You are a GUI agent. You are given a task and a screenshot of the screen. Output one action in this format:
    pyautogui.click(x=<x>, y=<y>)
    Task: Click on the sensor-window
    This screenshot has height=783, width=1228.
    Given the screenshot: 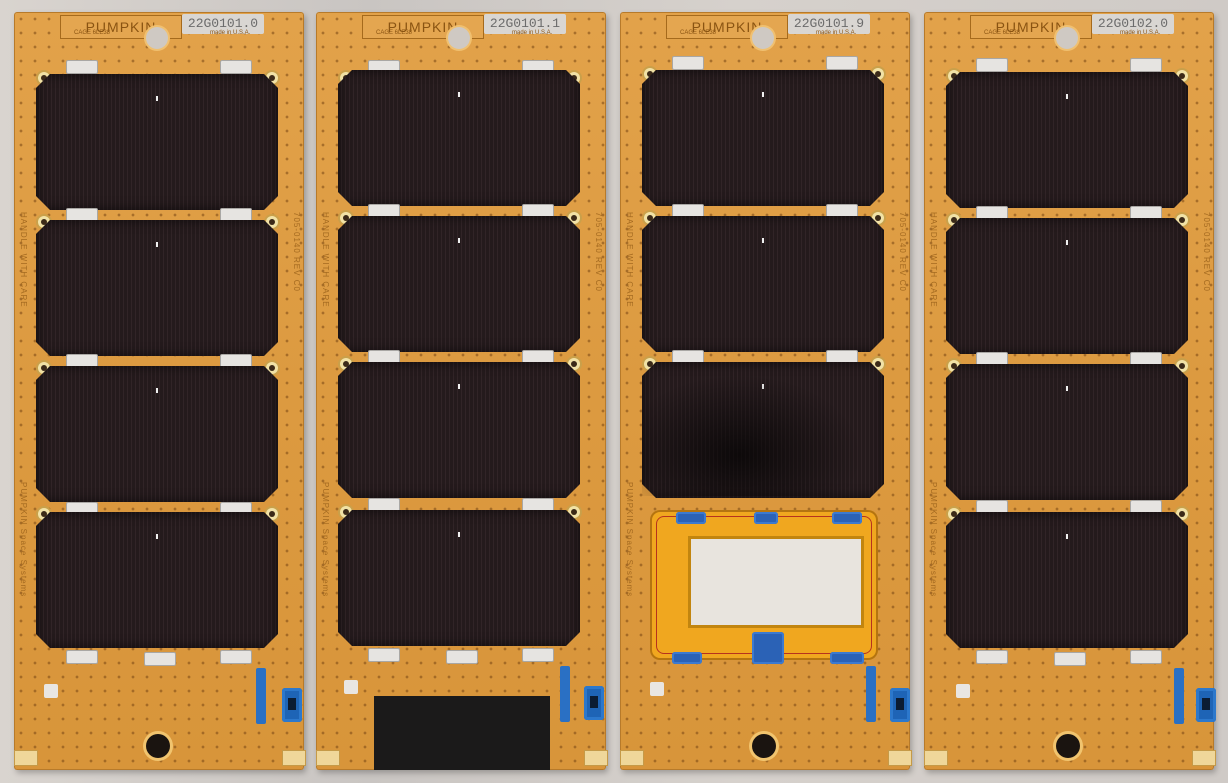 What is the action you would take?
    pyautogui.click(x=776, y=582)
    